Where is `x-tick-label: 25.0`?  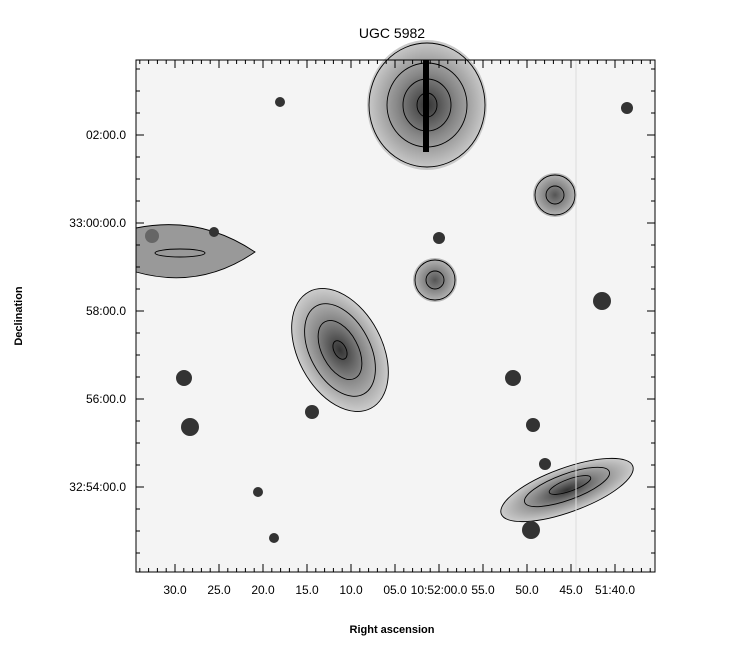 x-tick-label: 25.0 is located at coordinates (219, 590).